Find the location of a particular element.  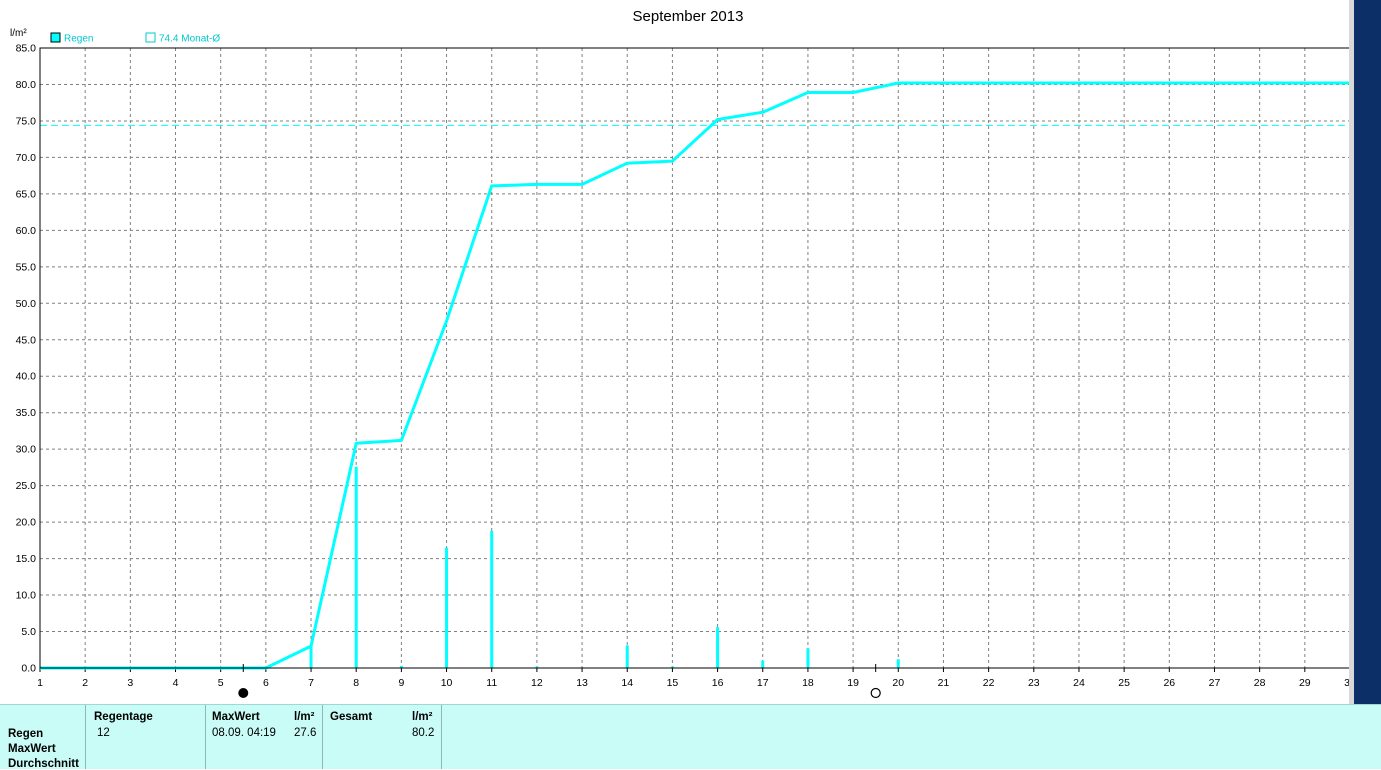

y-tick-label: 35.0 is located at coordinates (26, 413).